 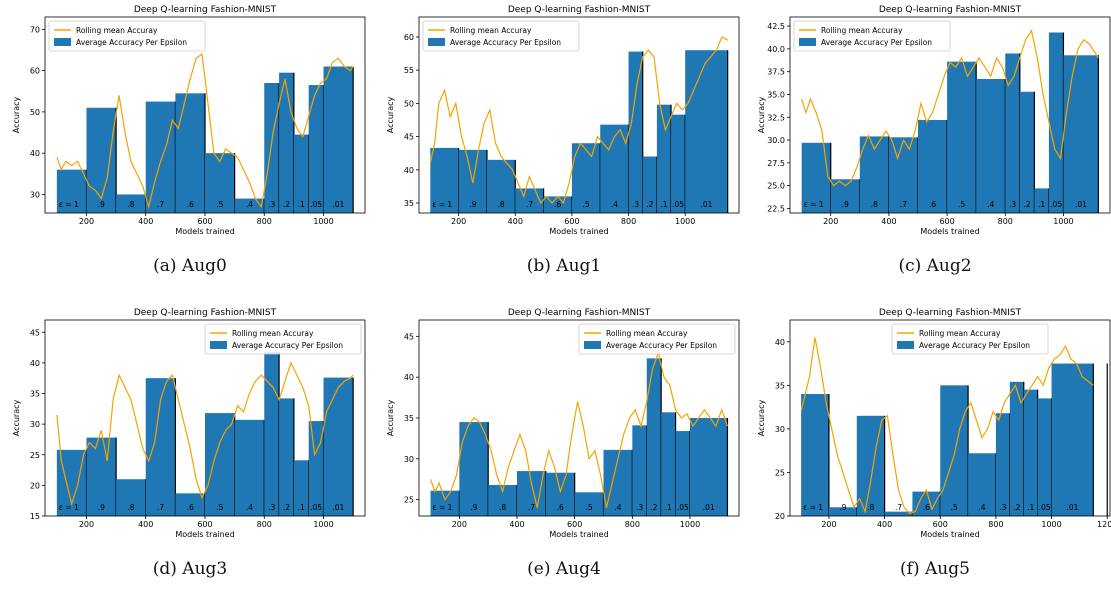 I want to click on y-tick-label: 35, so click(x=409, y=418).